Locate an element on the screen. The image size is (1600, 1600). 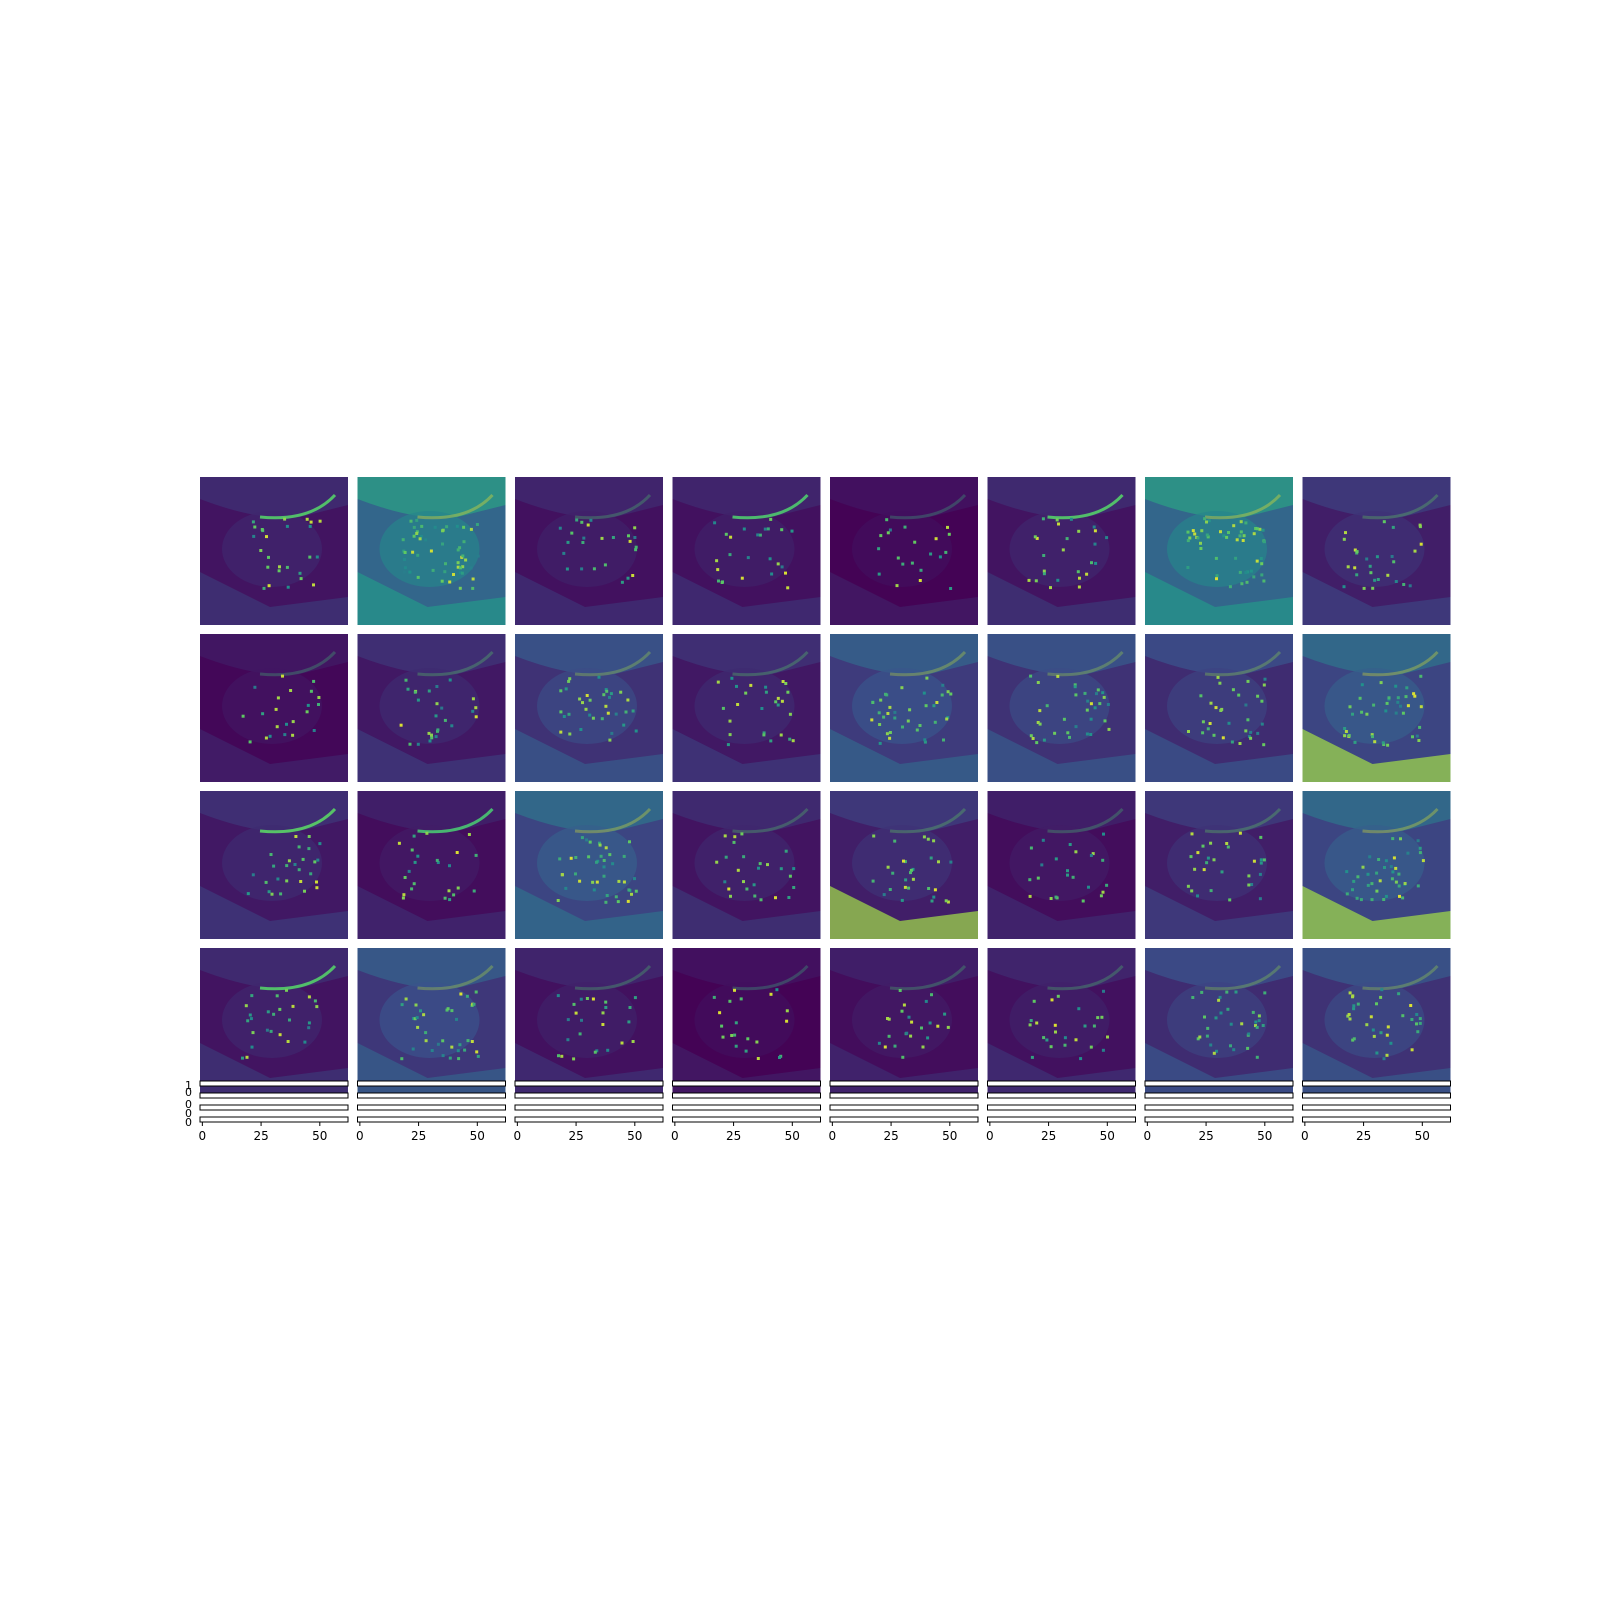
empty-axes-column-2: 0 25 50 is located at coordinates (431, 1111).